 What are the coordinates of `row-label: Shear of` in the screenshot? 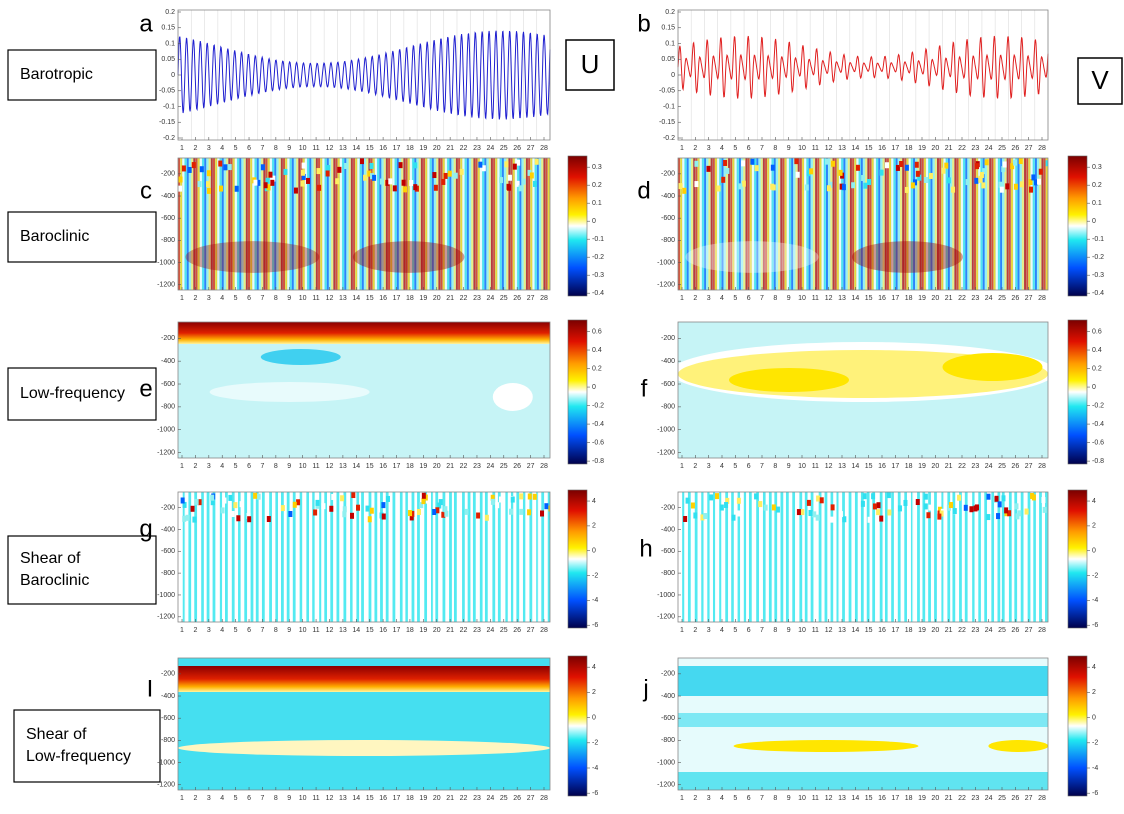 It's located at (56, 734).